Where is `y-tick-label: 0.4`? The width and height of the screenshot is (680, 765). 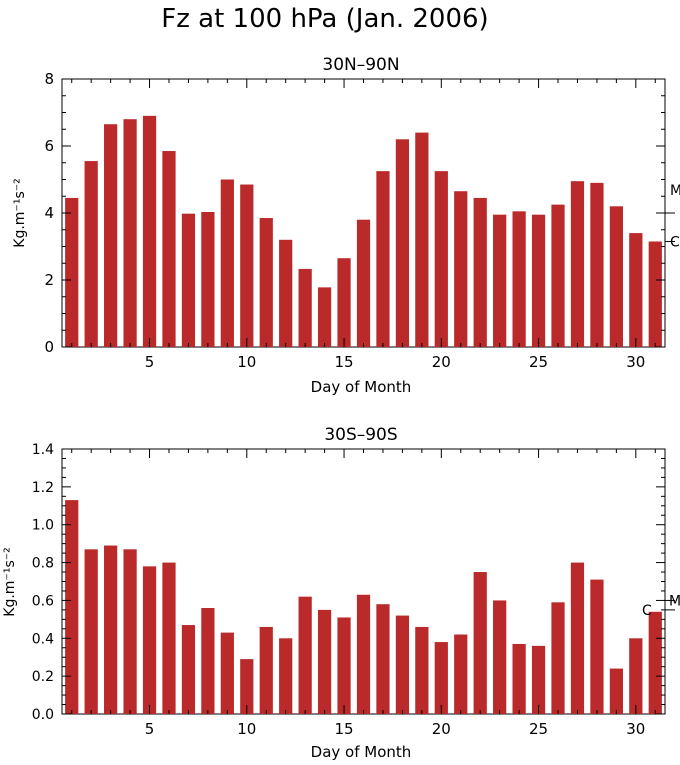
y-tick-label: 0.4 is located at coordinates (43, 639).